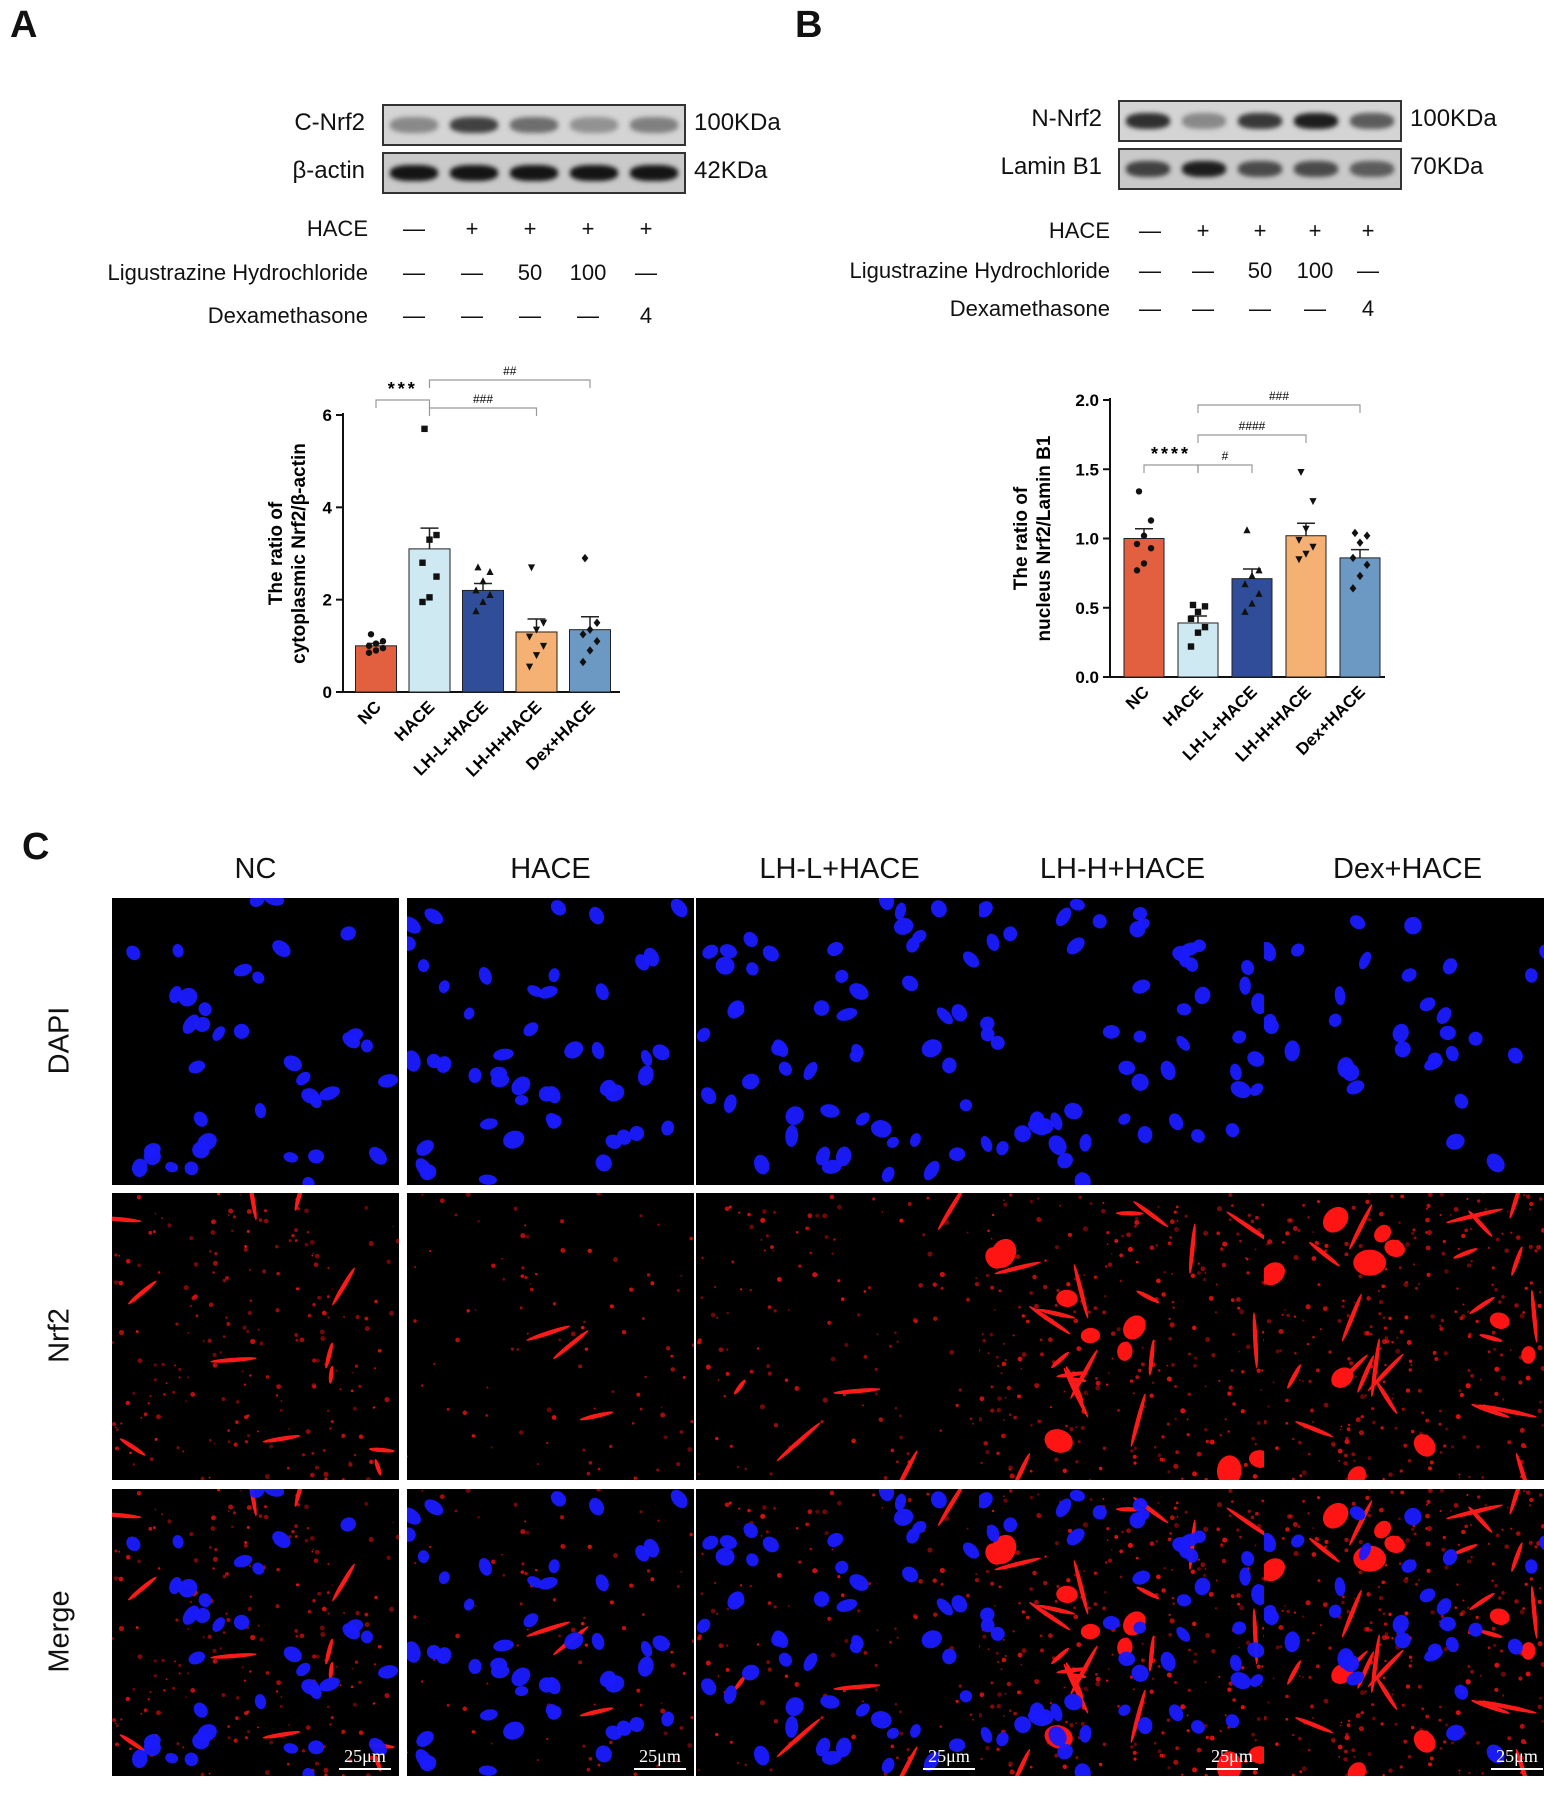 This screenshot has height=1801, width=1544. What do you see at coordinates (1203, 270) in the screenshot?
I see `treatment-value: —` at bounding box center [1203, 270].